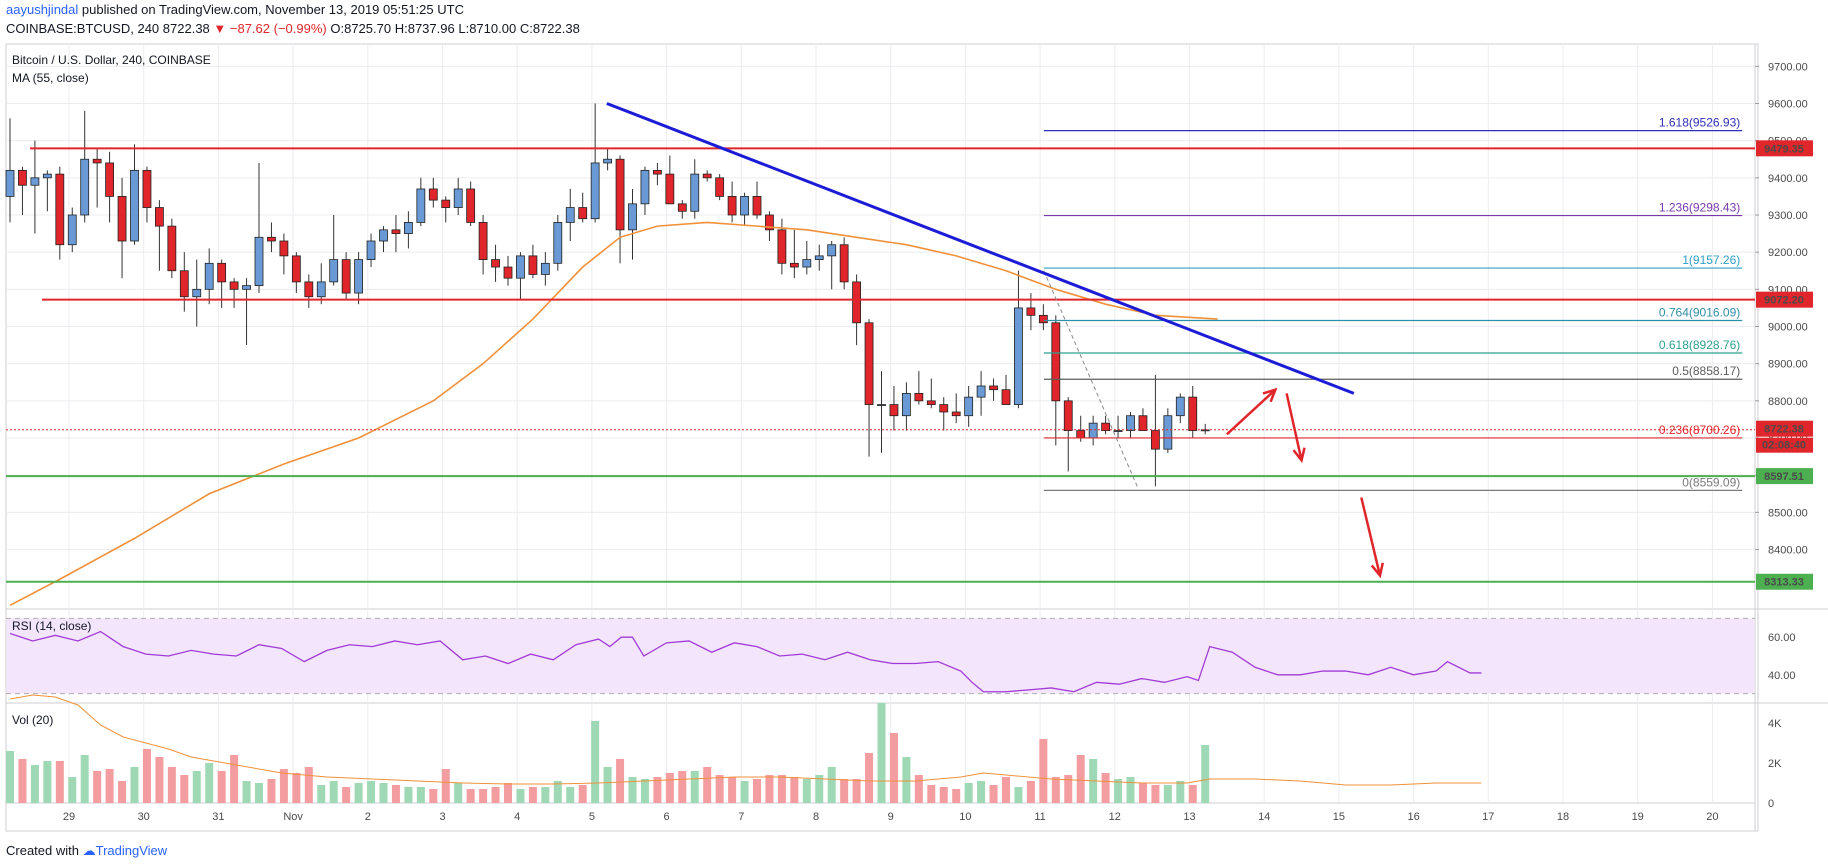  What do you see at coordinates (1699, 313) in the screenshot?
I see `fib-level-label: 0.764(9016.09)` at bounding box center [1699, 313].